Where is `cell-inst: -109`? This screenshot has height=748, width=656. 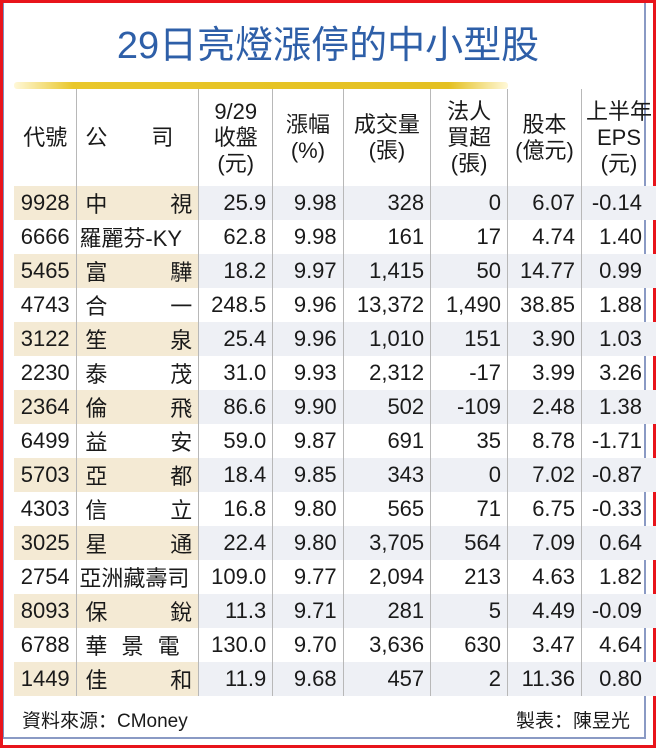 cell-inst: -109 is located at coordinates (469, 407).